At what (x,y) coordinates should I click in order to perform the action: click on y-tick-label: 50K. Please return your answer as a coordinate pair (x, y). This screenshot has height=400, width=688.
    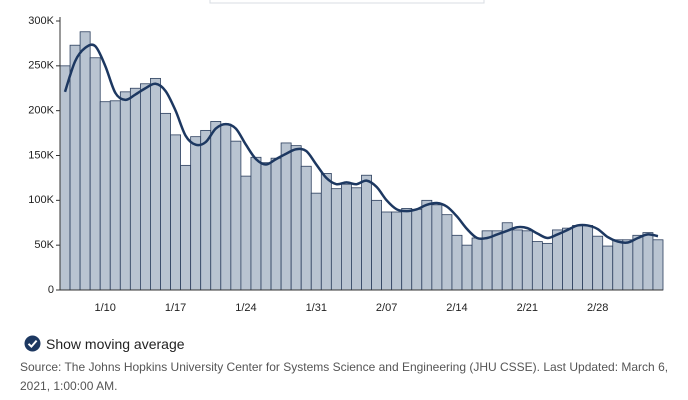
    Looking at the image, I should click on (44, 245).